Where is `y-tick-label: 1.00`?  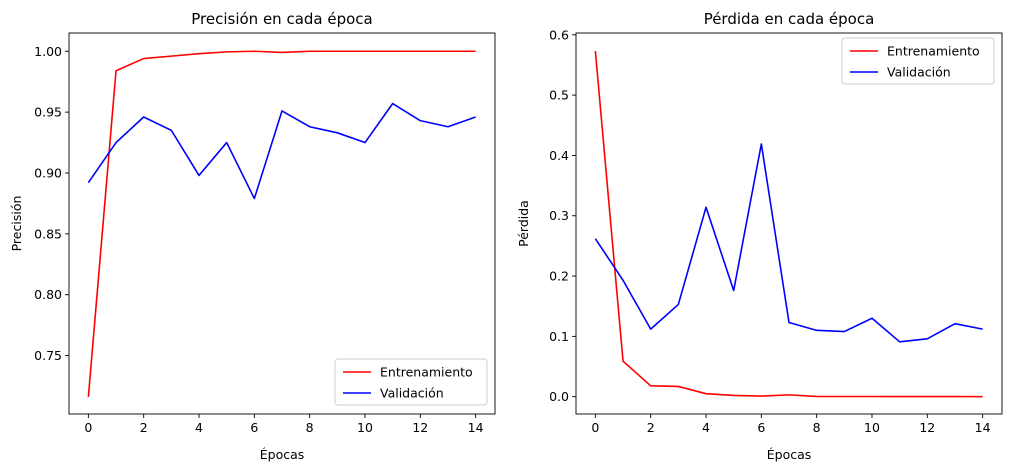 y-tick-label: 1.00 is located at coordinates (48, 51).